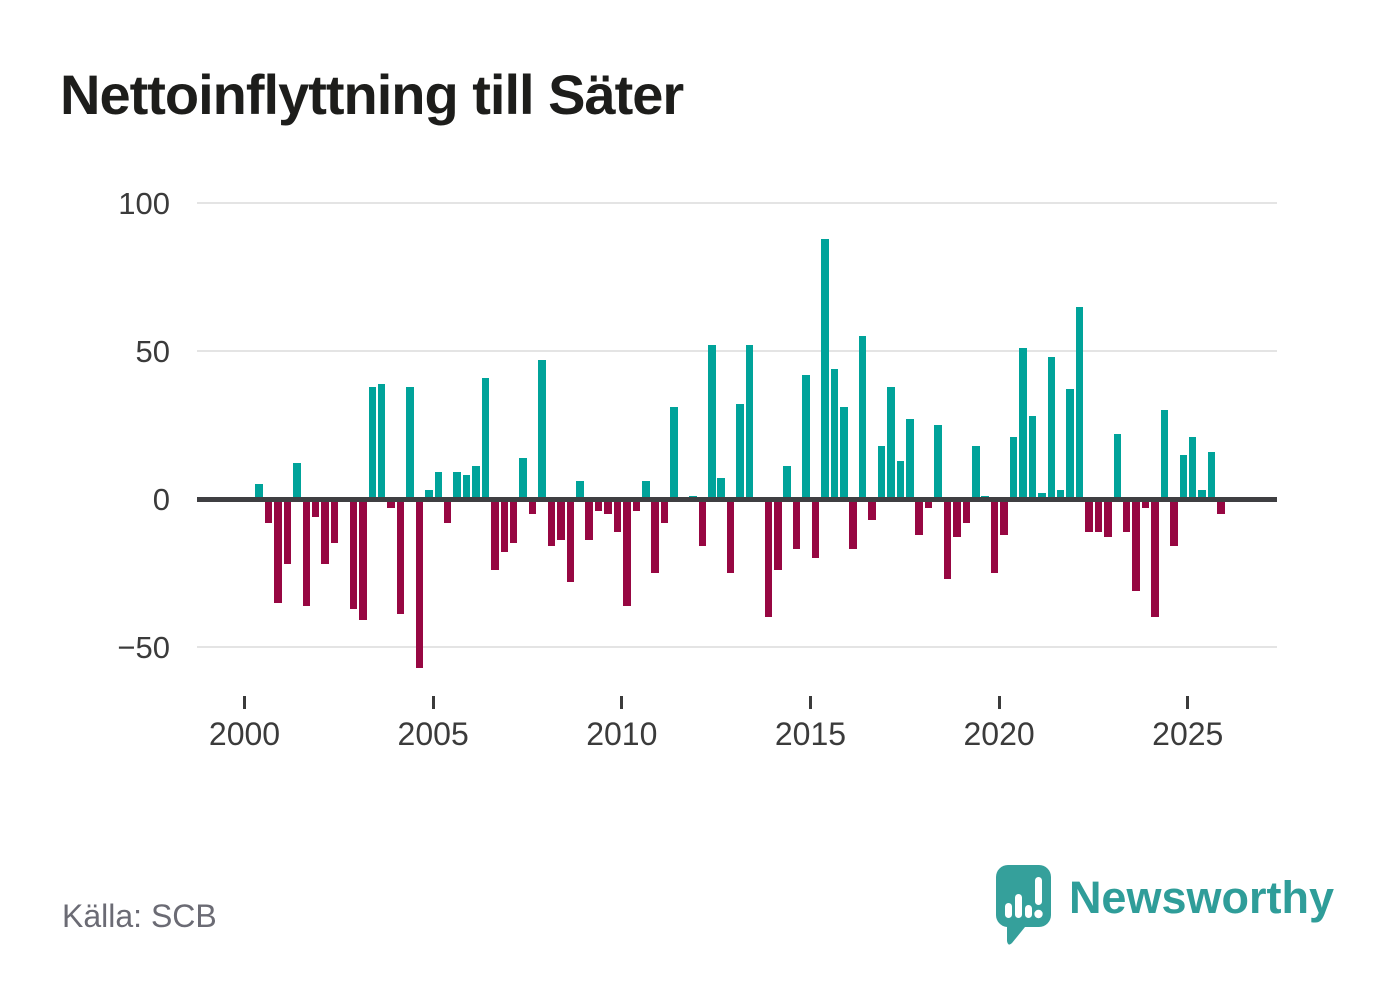  What do you see at coordinates (825, 368) in the screenshot?
I see `bar-2015Q2` at bounding box center [825, 368].